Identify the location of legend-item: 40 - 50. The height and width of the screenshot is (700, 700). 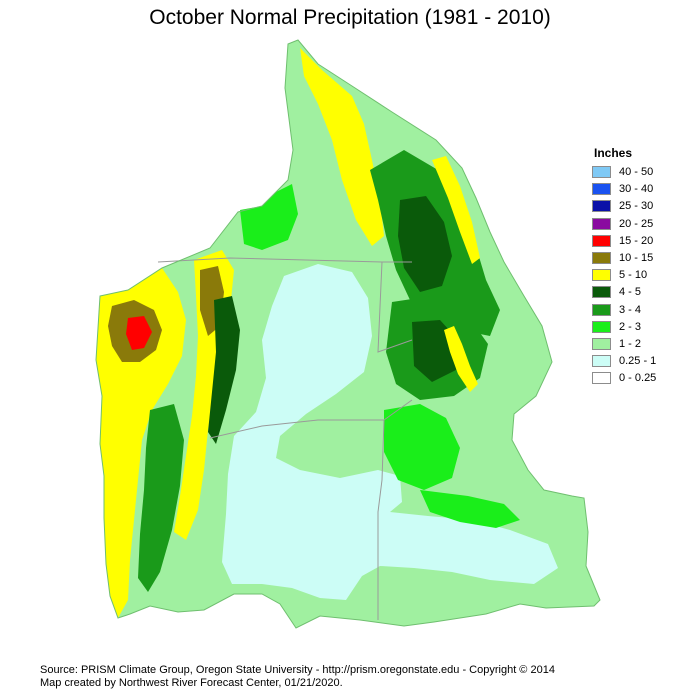
(642, 172).